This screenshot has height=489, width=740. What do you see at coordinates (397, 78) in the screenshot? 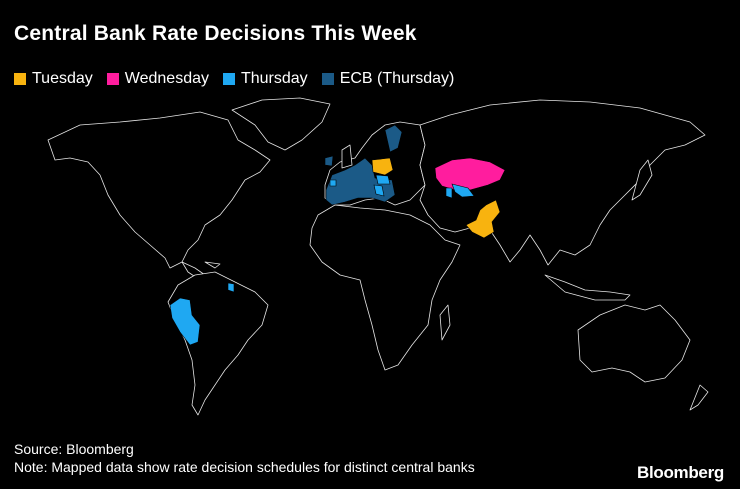
I see `legend-label: ECB (Thursday)` at bounding box center [397, 78].